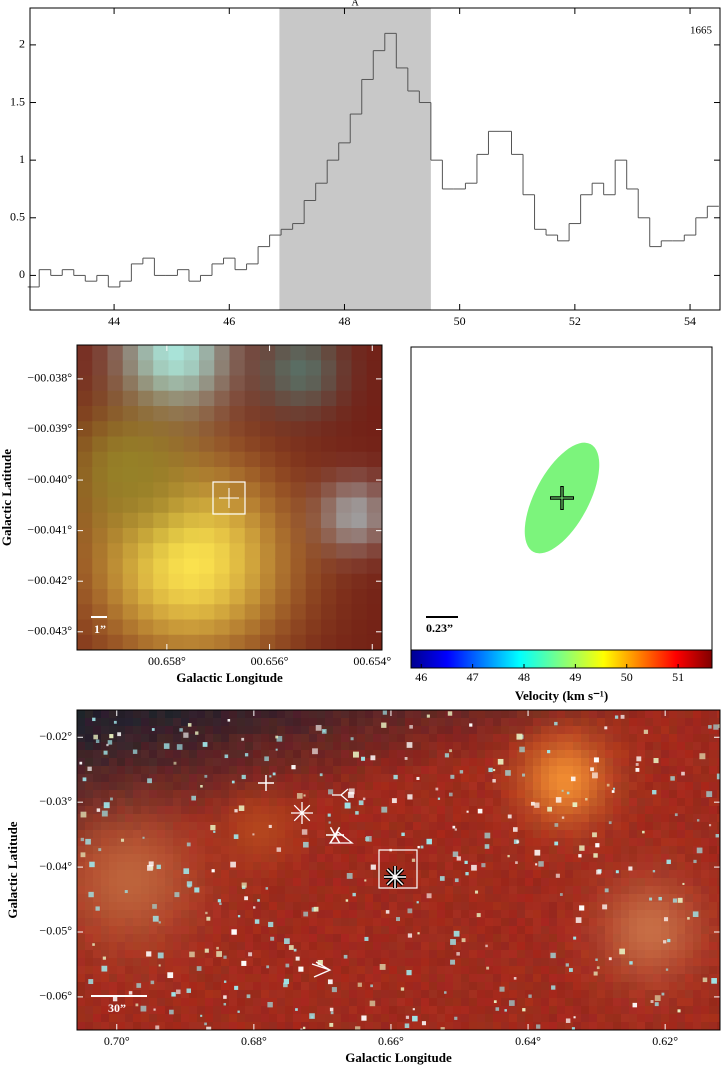 Image resolution: width=721 pixels, height=1067 pixels. I want to click on x-tick-label: 52, so click(575, 321).